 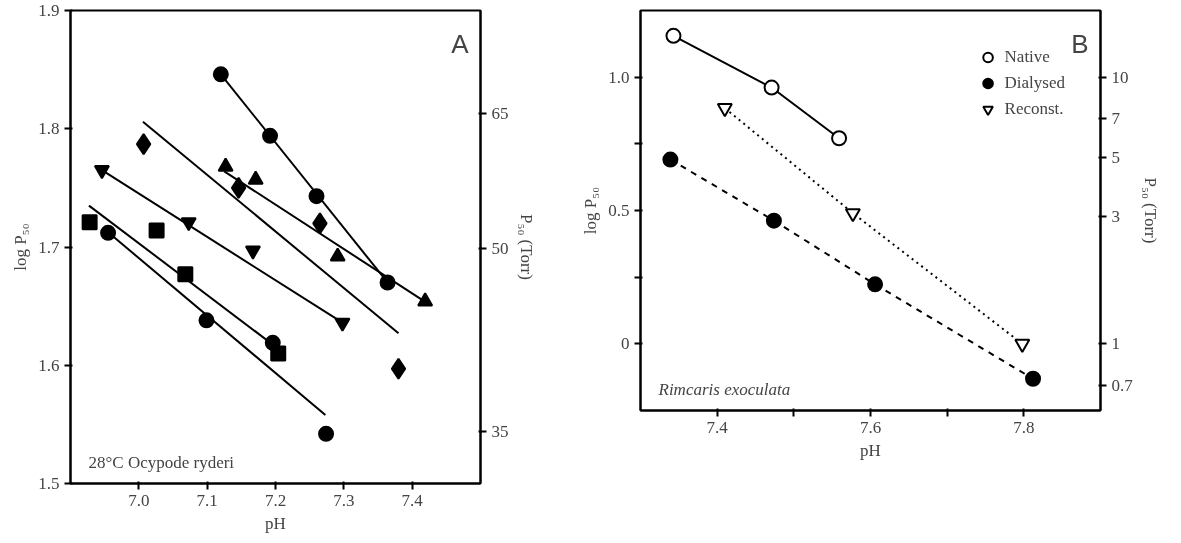 I want to click on x-tick-label: 7.2, so click(x=275, y=500).